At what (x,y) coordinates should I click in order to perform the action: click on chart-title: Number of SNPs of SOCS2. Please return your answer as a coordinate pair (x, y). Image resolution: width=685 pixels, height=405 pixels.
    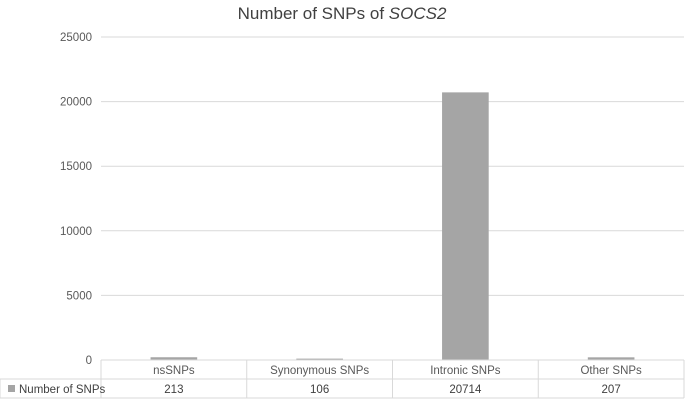
    Looking at the image, I should click on (342, 13).